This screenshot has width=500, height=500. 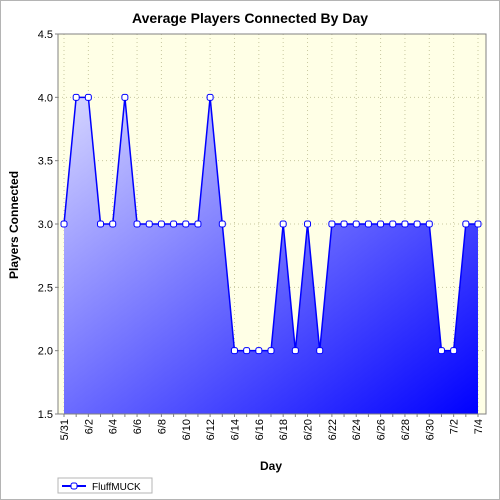 I want to click on x-tick-label: 6/16, so click(x=260, y=429).